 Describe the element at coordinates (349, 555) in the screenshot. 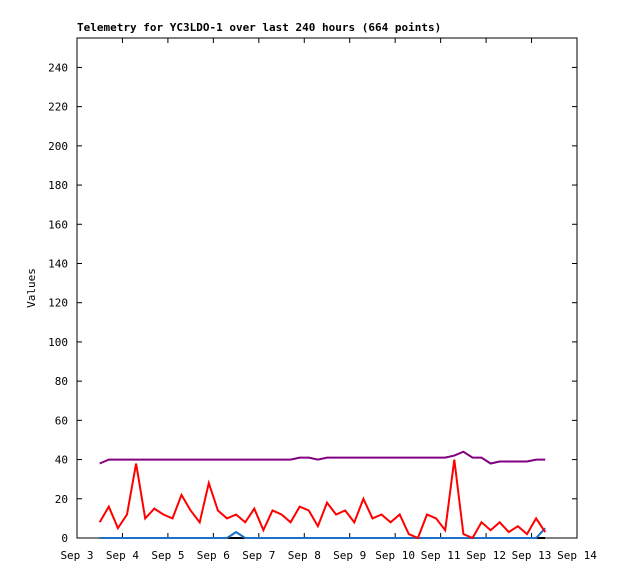

I see `x-tick-label: Sep 9` at that location.